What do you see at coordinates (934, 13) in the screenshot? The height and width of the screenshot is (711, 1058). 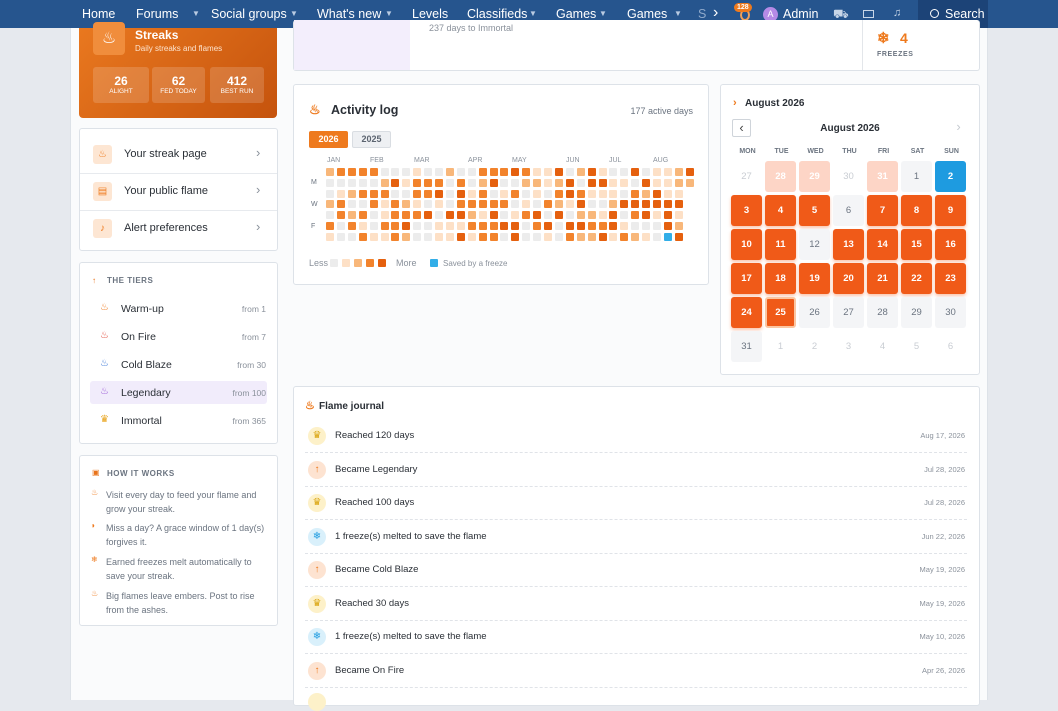 I see `search-icon` at bounding box center [934, 13].